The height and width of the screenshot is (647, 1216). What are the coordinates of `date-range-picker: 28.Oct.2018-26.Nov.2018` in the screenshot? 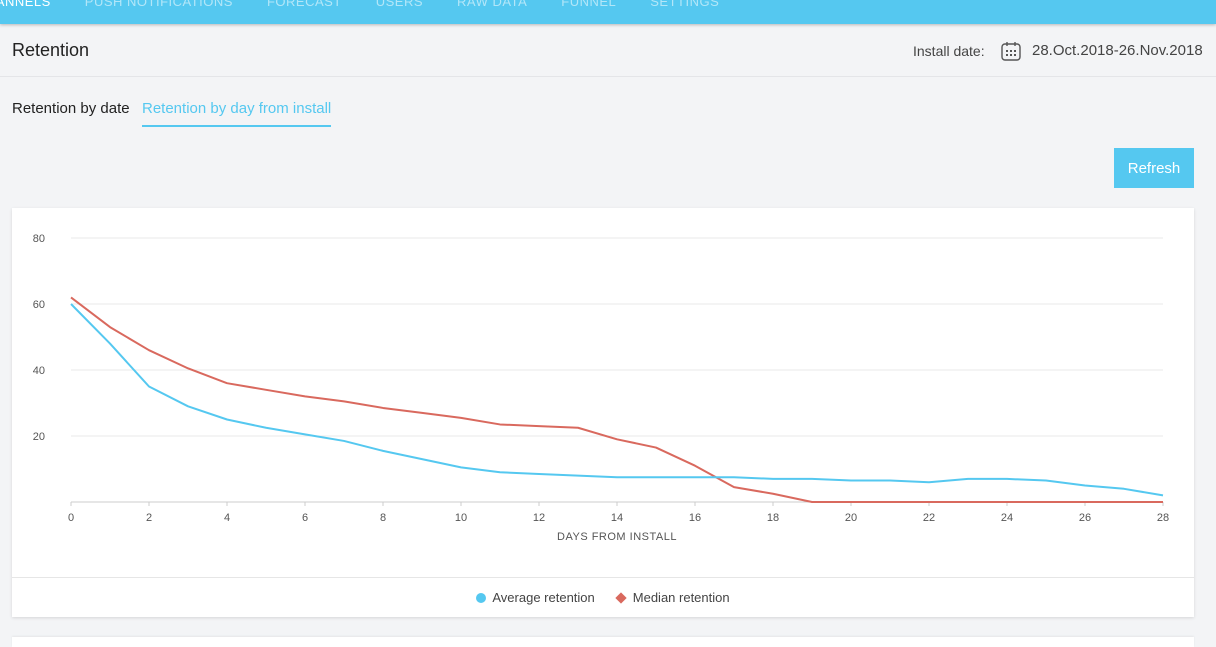 It's located at (1117, 50).